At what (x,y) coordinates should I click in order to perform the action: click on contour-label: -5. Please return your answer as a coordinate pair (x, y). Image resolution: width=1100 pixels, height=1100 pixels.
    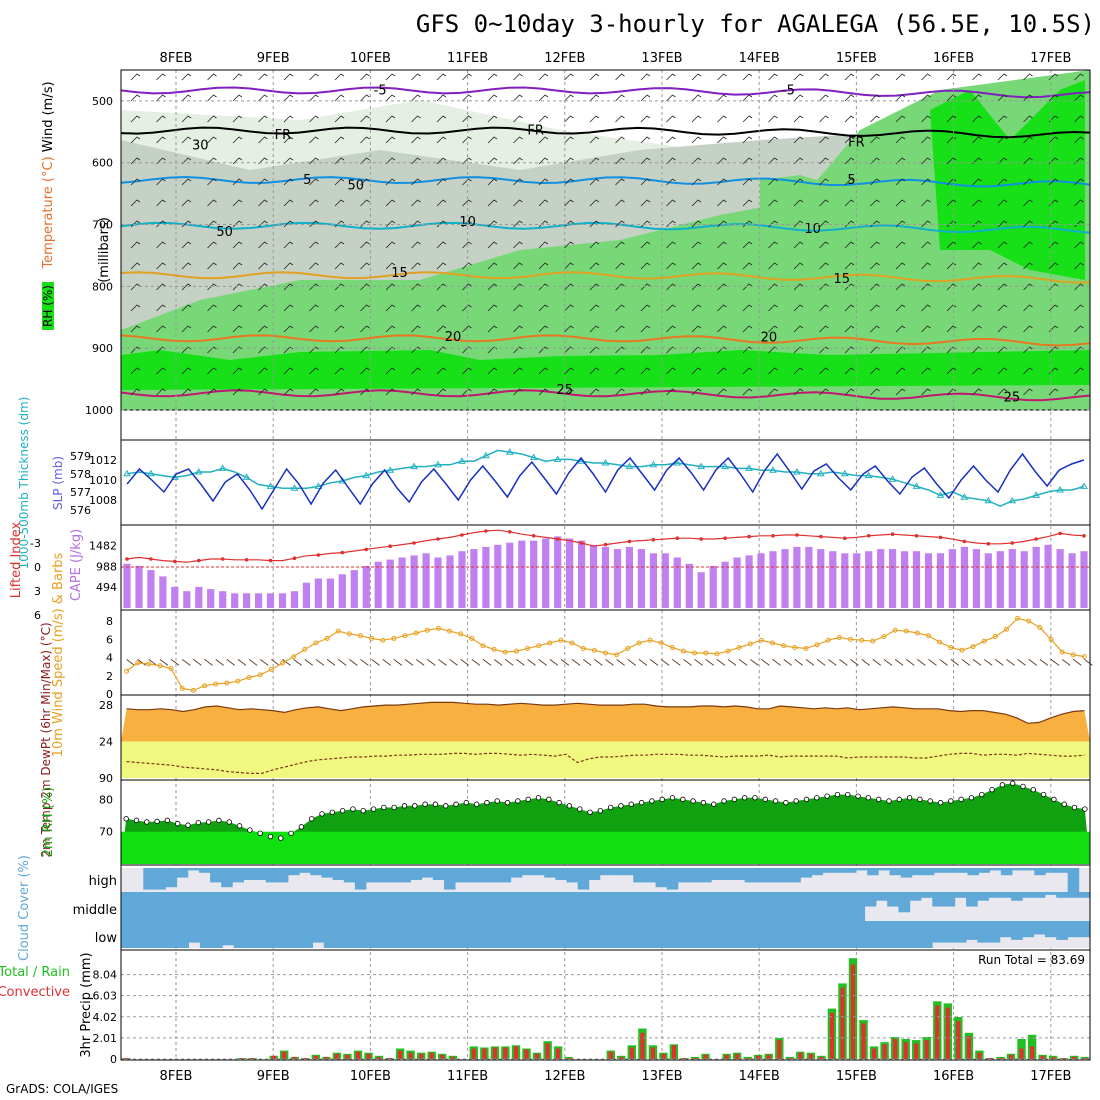
    Looking at the image, I should click on (380, 90).